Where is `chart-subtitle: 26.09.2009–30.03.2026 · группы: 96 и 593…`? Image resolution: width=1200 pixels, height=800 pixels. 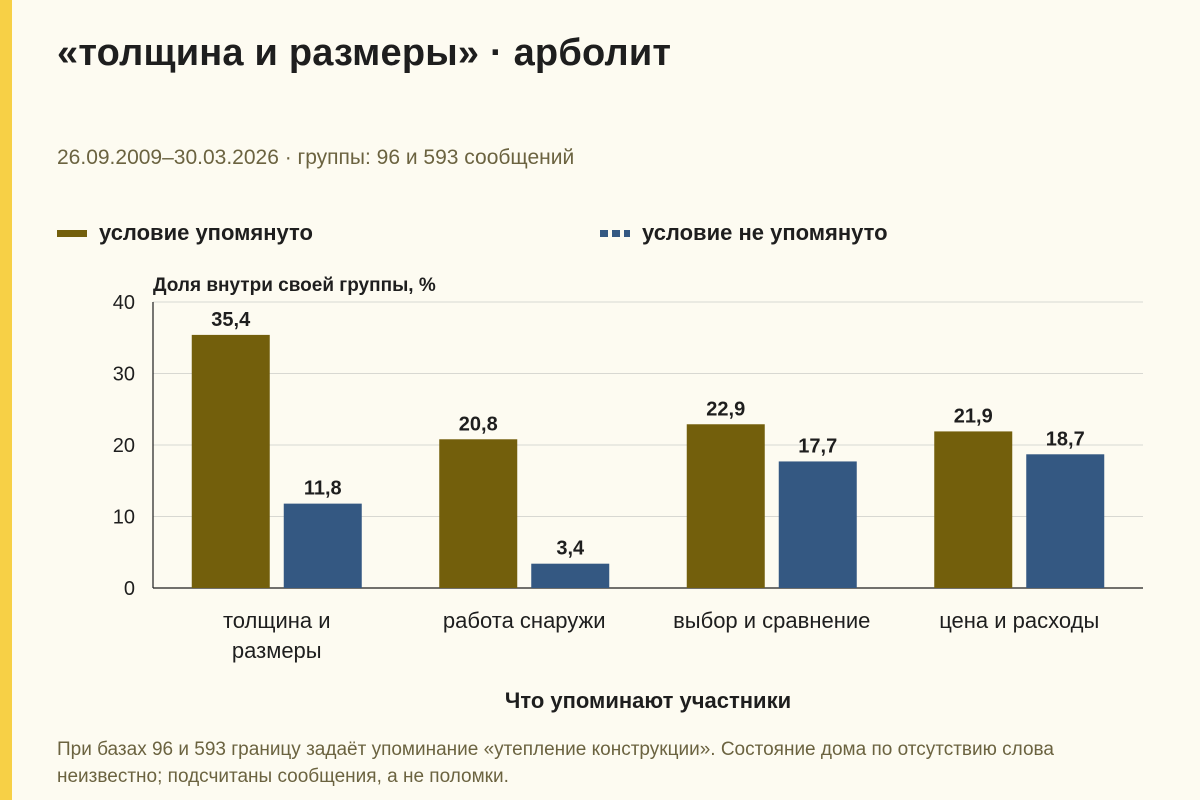
chart-subtitle: 26.09.2009–30.03.2026 · группы: 96 и 593… is located at coordinates (316, 157).